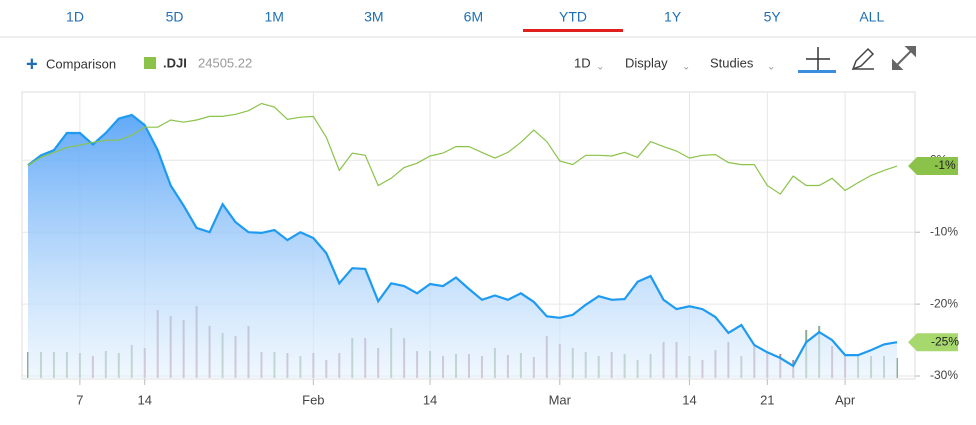 This screenshot has height=425, width=976. Describe the element at coordinates (273, 17) in the screenshot. I see `range-tab: 1M` at that location.